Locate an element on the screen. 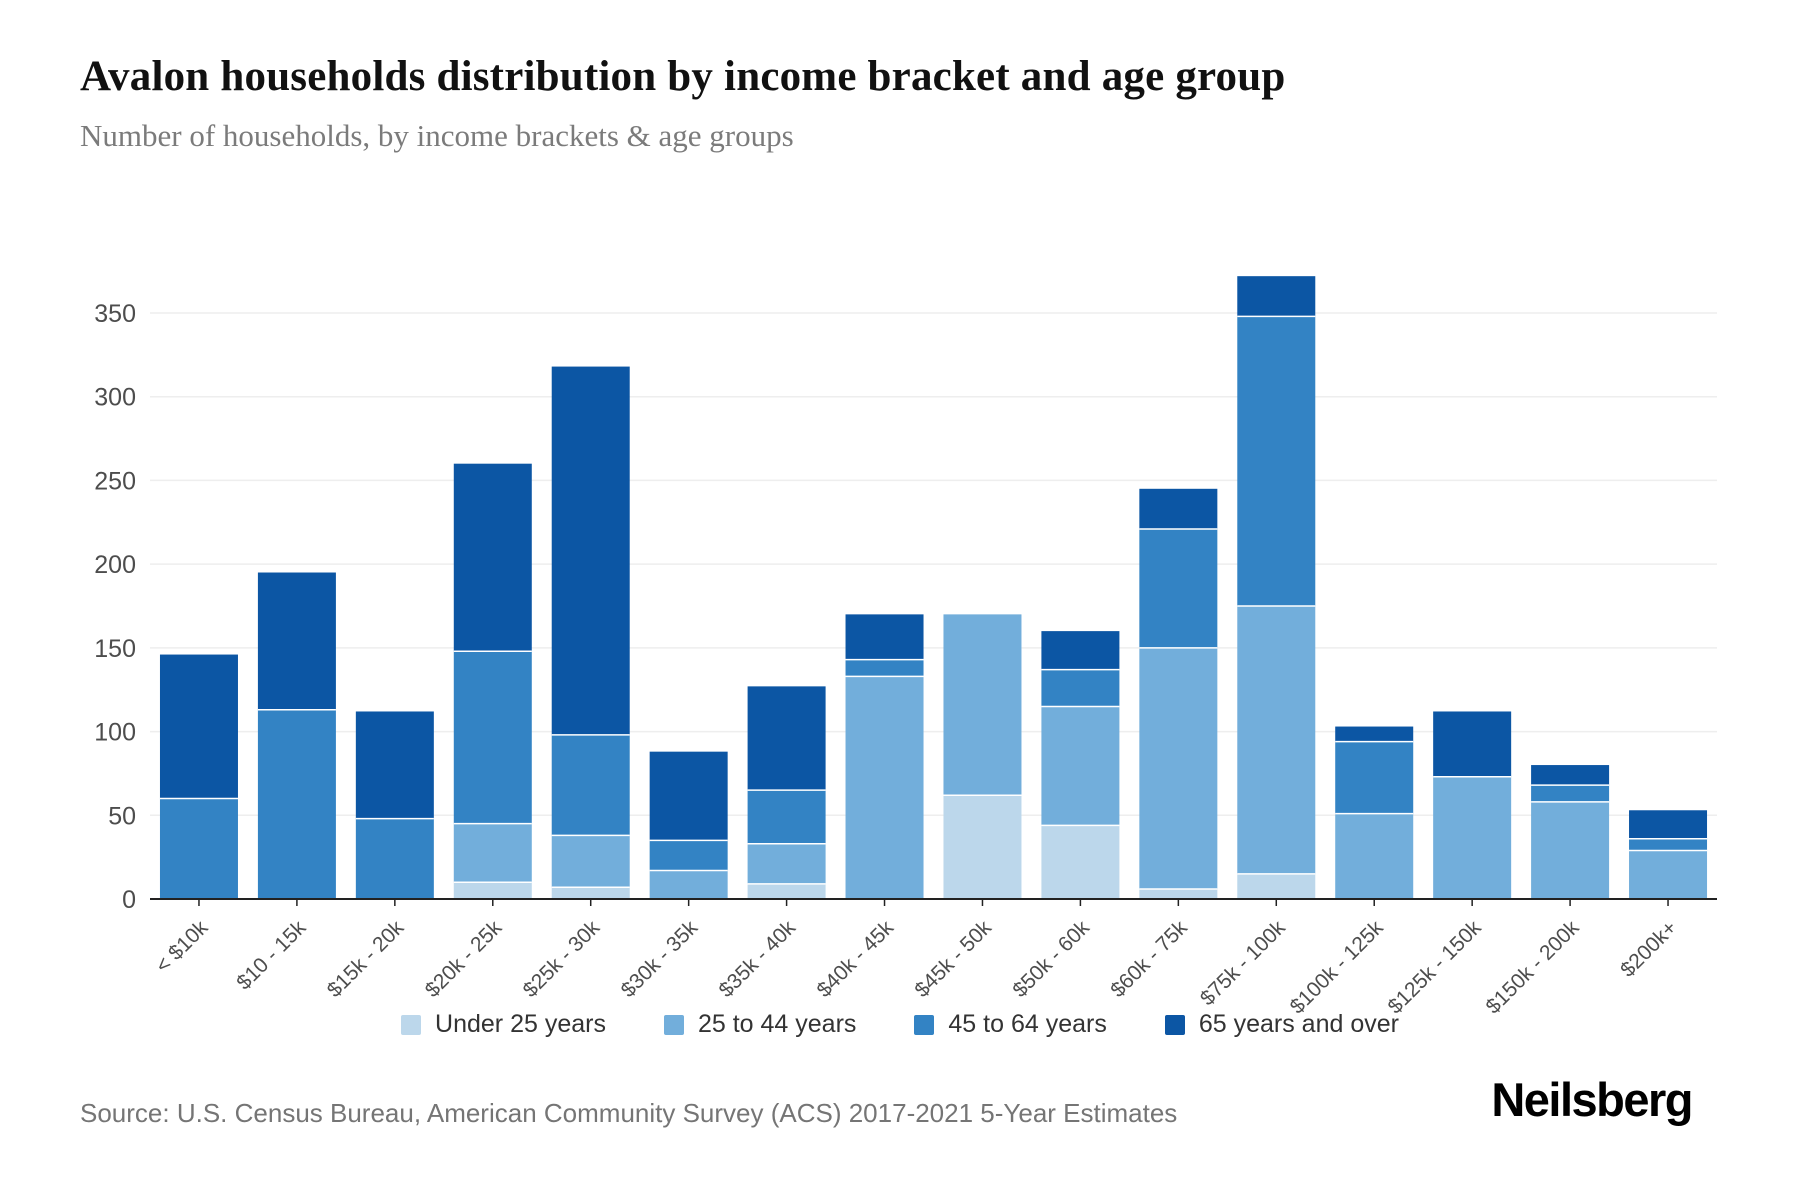 This screenshot has width=1800, height=1200. x-tick-label: $10 - 15k is located at coordinates (271, 955).